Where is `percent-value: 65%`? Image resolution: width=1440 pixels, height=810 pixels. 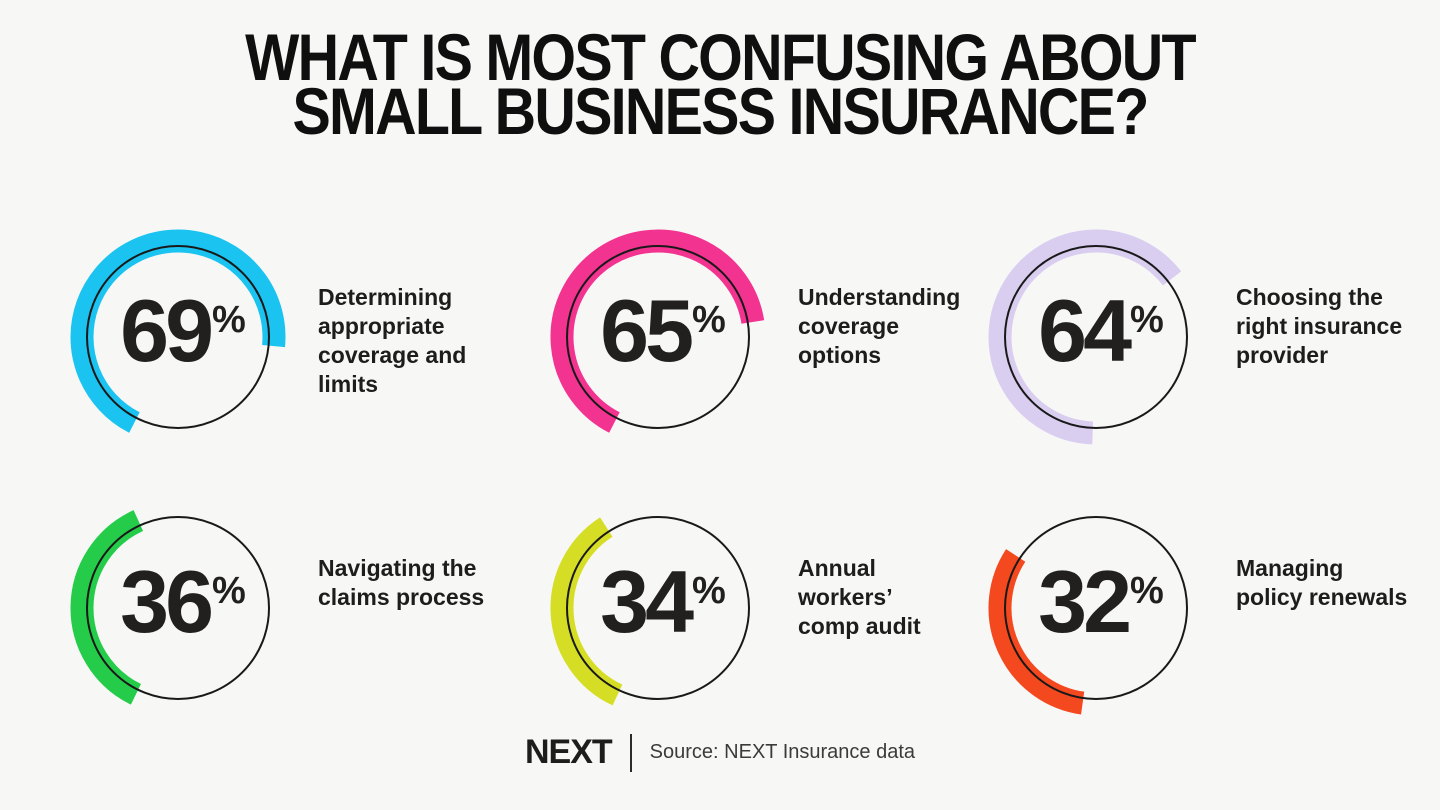 percent-value: 65% is located at coordinates (658, 337).